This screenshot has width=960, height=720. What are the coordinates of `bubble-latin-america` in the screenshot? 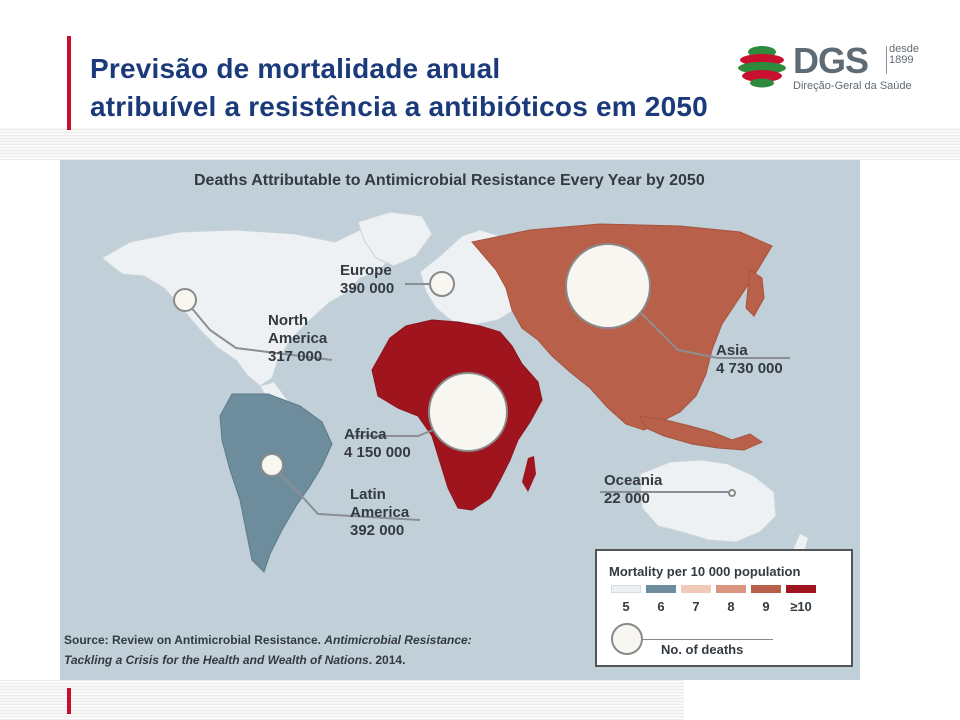 It's located at (272, 465).